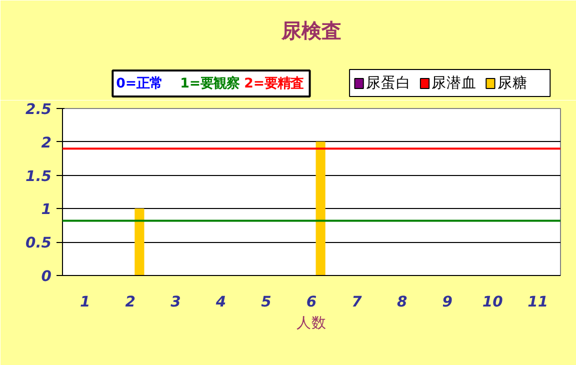  I want to click on x-axis-title: 人数, so click(311, 323).